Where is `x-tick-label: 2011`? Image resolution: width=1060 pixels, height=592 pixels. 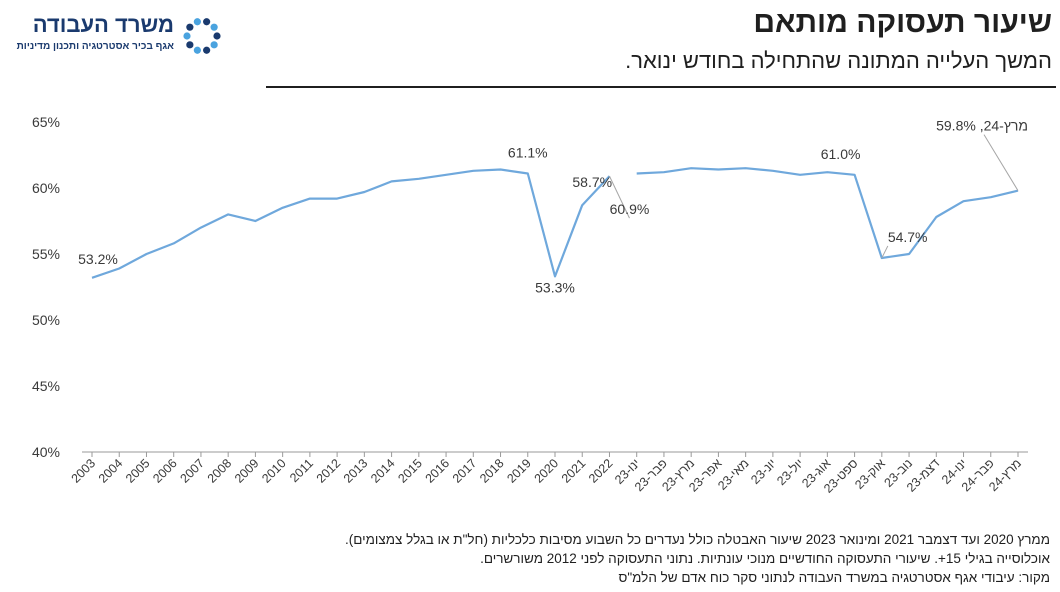 x-tick-label: 2011 is located at coordinates (301, 470).